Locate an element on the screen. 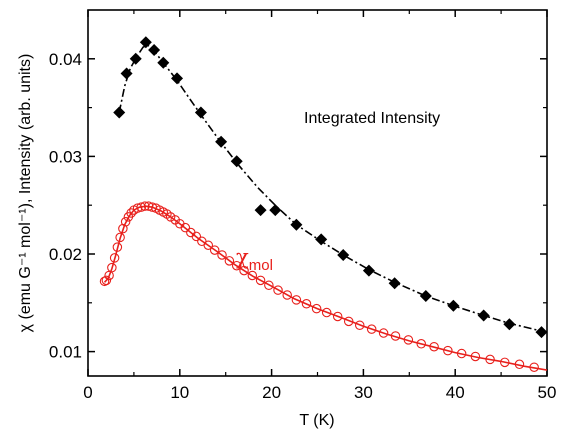  x-tick-label: 50 is located at coordinates (547, 392).